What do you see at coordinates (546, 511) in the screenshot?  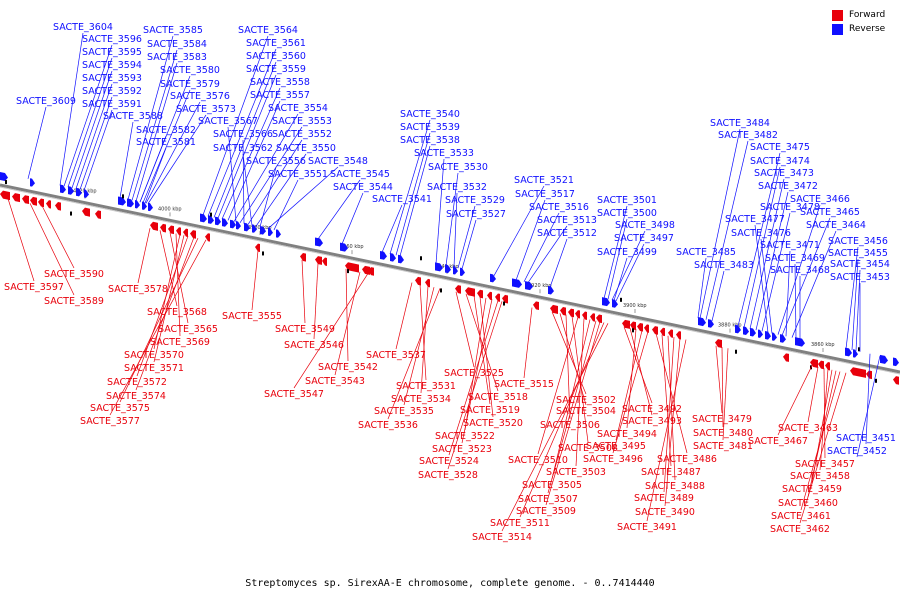 I see `forward-gene-label: SACTE_3509` at bounding box center [546, 511].